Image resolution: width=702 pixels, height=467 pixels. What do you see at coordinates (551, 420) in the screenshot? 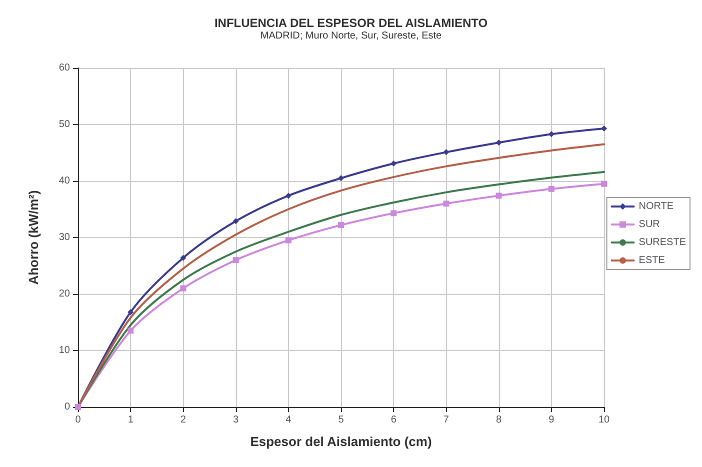
I see `x-tick-label: 9` at bounding box center [551, 420].